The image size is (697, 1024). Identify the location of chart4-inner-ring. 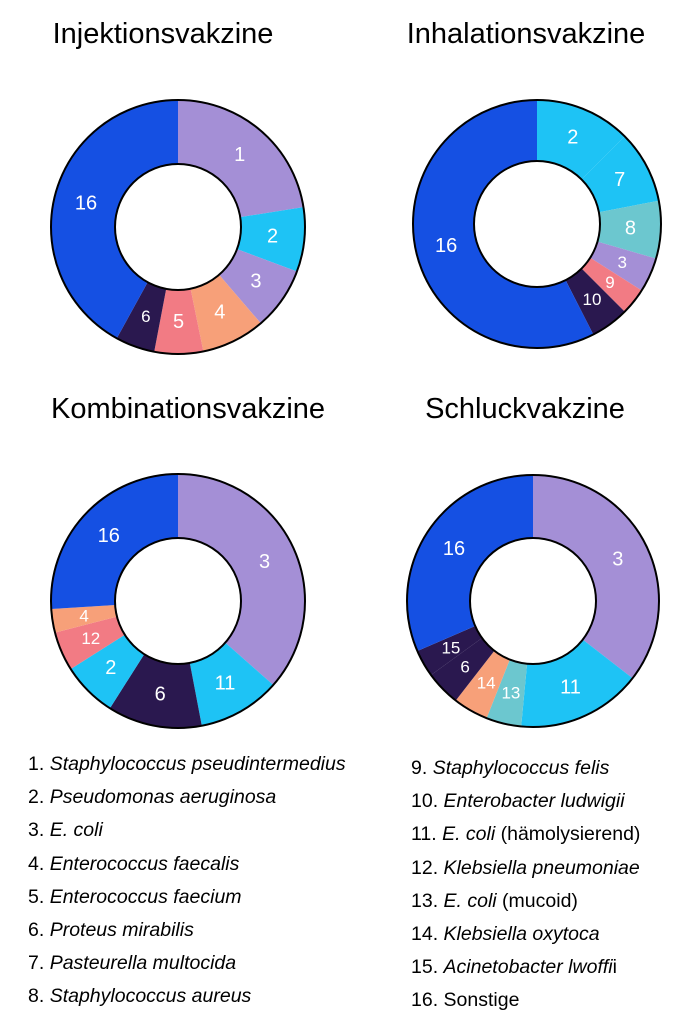
(533, 601).